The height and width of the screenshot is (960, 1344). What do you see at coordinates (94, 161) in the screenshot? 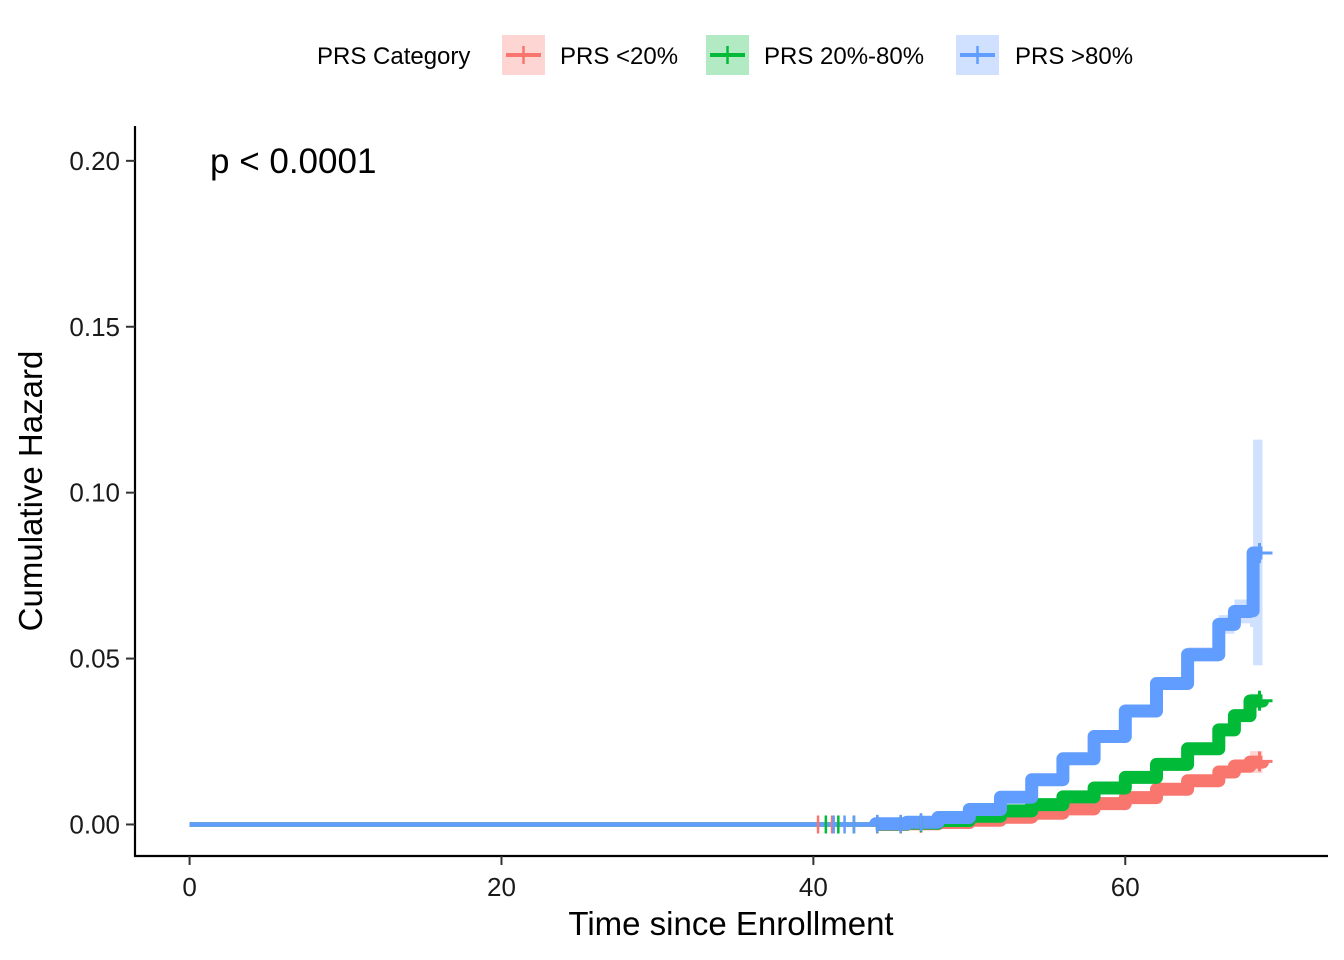
I see `y-tick-label: 0.20` at bounding box center [94, 161].